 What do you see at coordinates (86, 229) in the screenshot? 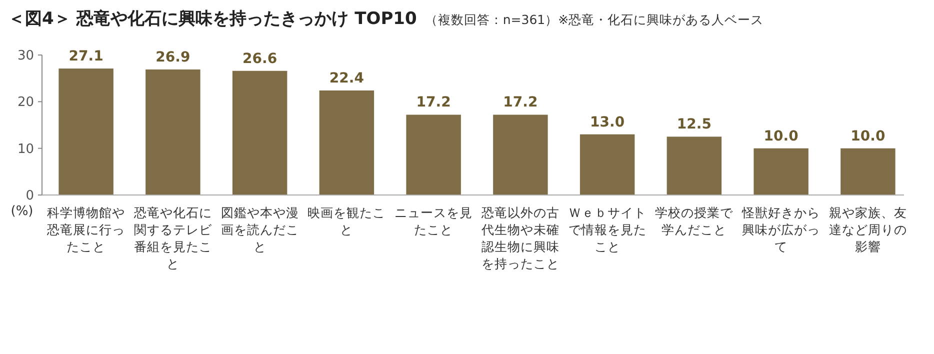
I see `x-tick-label: 科学博物館や恐竜展に行ったこと` at bounding box center [86, 229].